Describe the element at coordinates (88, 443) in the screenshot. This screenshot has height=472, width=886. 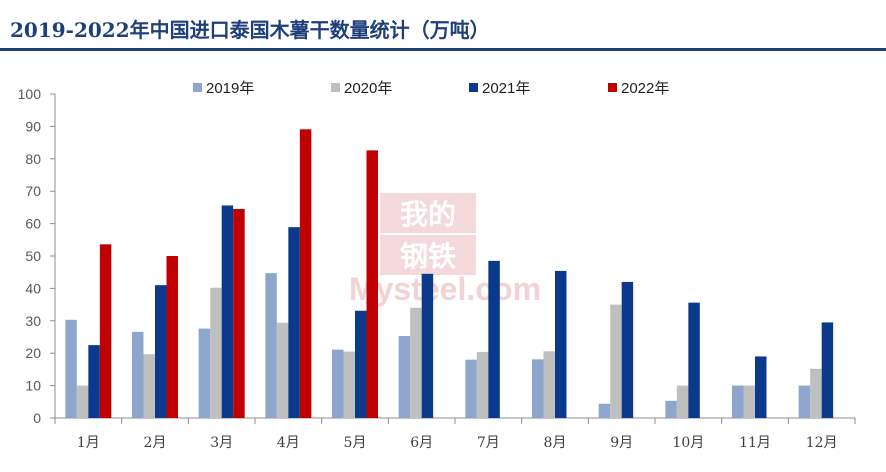
I see `x-category-label: 1月` at that location.